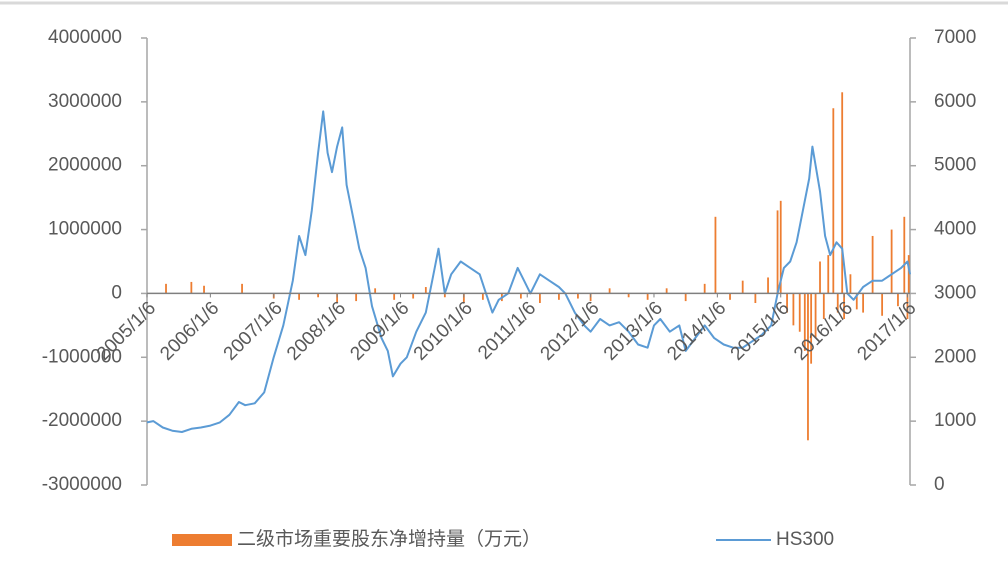  Describe the element at coordinates (955, 292) in the screenshot. I see `y2-tick-label: 3000` at that location.